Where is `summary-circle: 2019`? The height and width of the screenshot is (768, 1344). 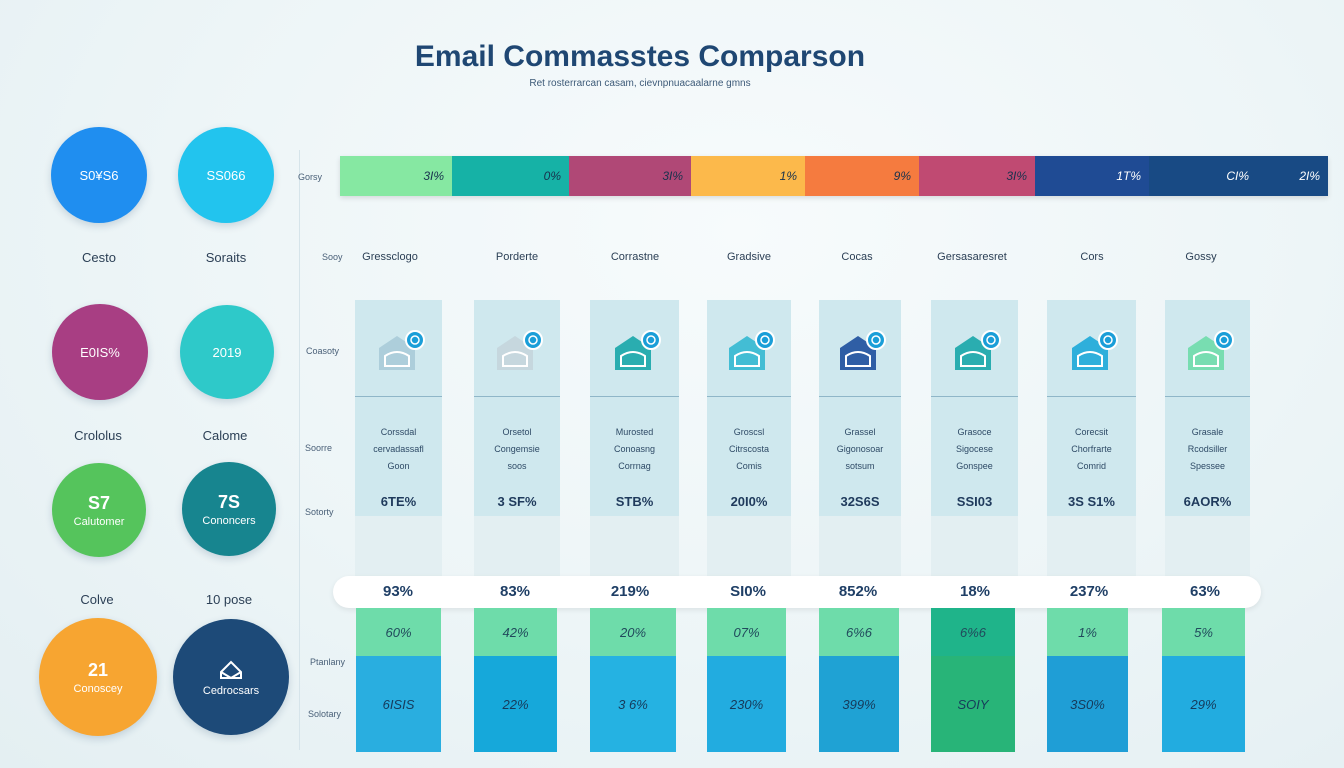 summary-circle: 2019 is located at coordinates (227, 352).